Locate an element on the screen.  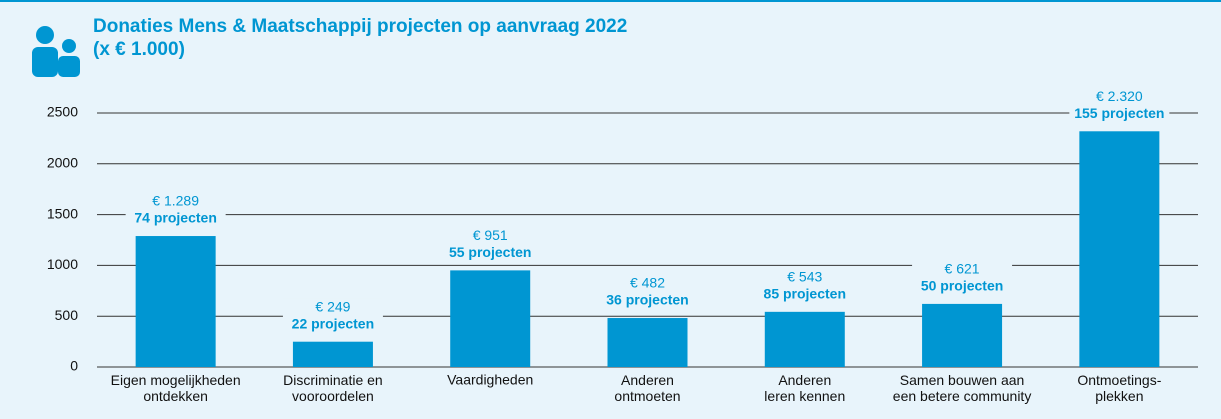
value-label: € 249 is located at coordinates (332, 306).